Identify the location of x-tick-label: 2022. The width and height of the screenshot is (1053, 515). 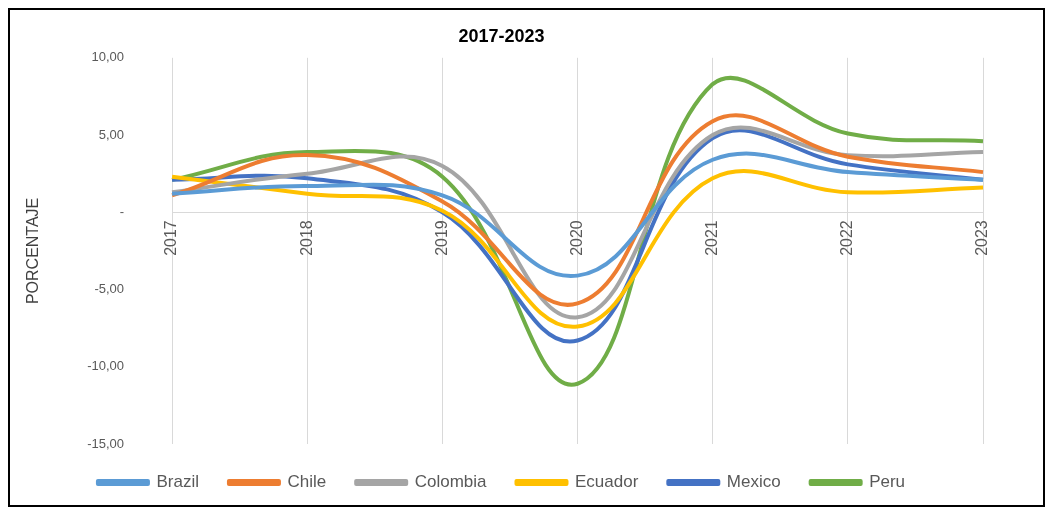
(847, 238).